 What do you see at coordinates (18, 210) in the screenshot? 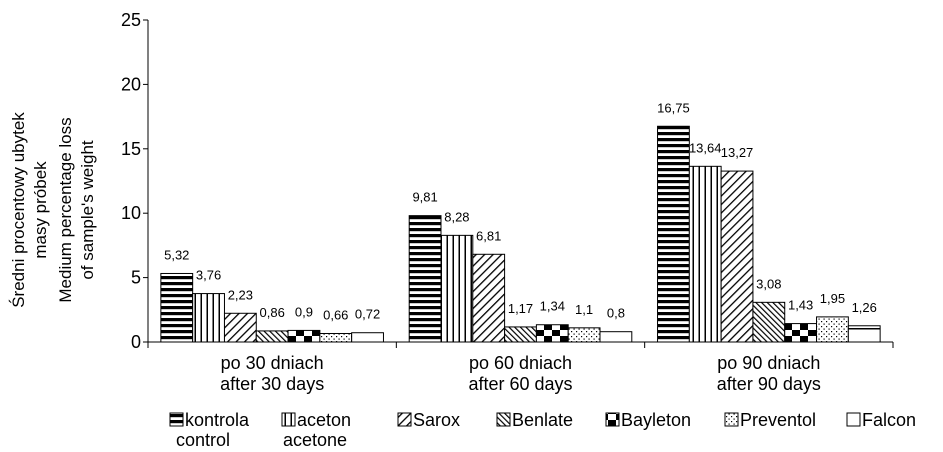
I see `y-axis-label-line: Średni procentowy ubytek` at bounding box center [18, 210].